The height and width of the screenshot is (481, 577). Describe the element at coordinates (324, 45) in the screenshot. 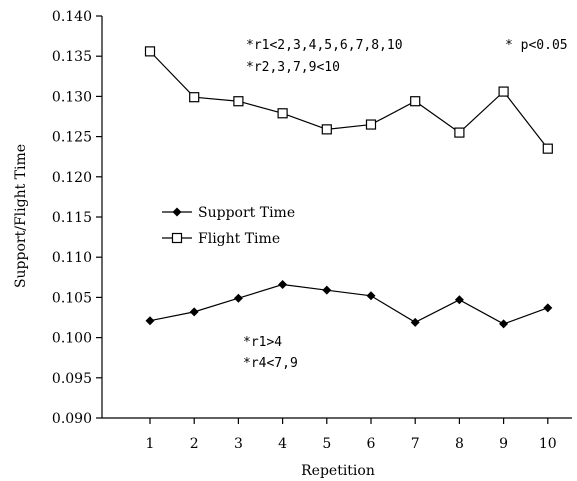

I see `annotation-flight-line1: *r1<2,3,4,5,6,7,8,10` at that location.